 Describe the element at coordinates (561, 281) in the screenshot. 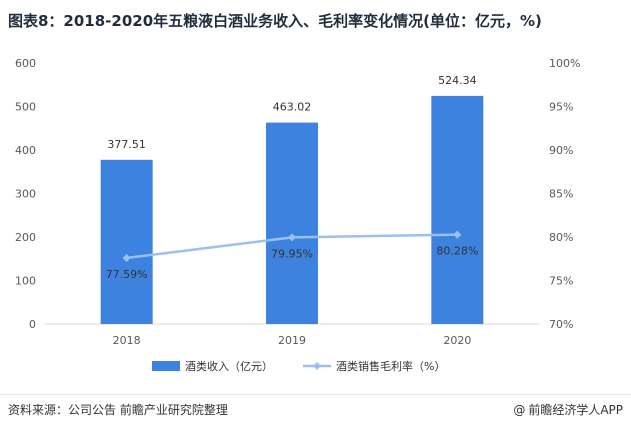

I see `right-axis-tick-label: 75%` at that location.